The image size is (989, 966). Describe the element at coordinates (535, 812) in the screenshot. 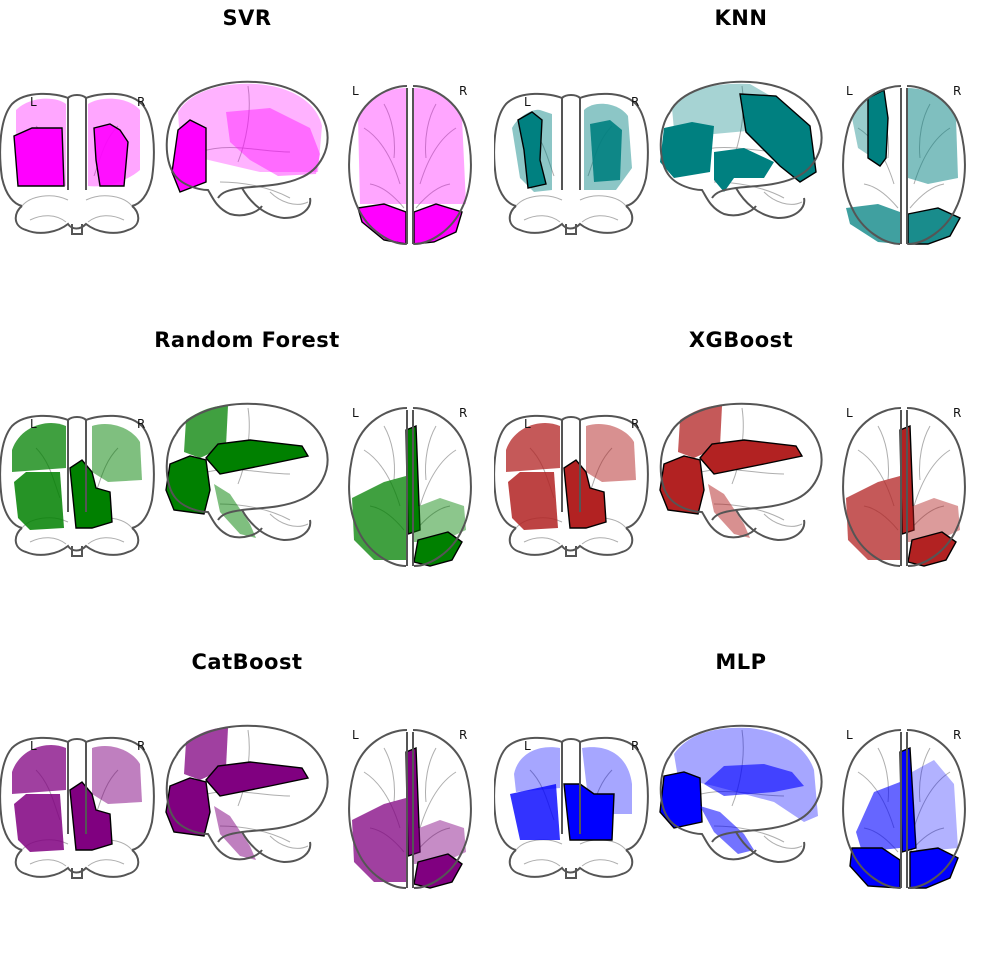

I see `activation-region-left-lower` at that location.